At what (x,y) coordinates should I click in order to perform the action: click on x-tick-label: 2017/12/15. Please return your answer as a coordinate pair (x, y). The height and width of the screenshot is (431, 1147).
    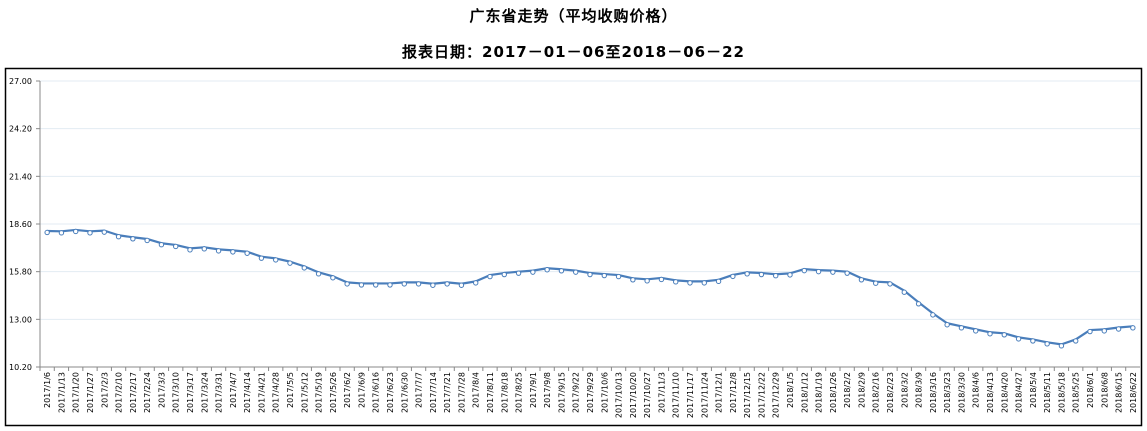
    Looking at the image, I should click on (747, 395).